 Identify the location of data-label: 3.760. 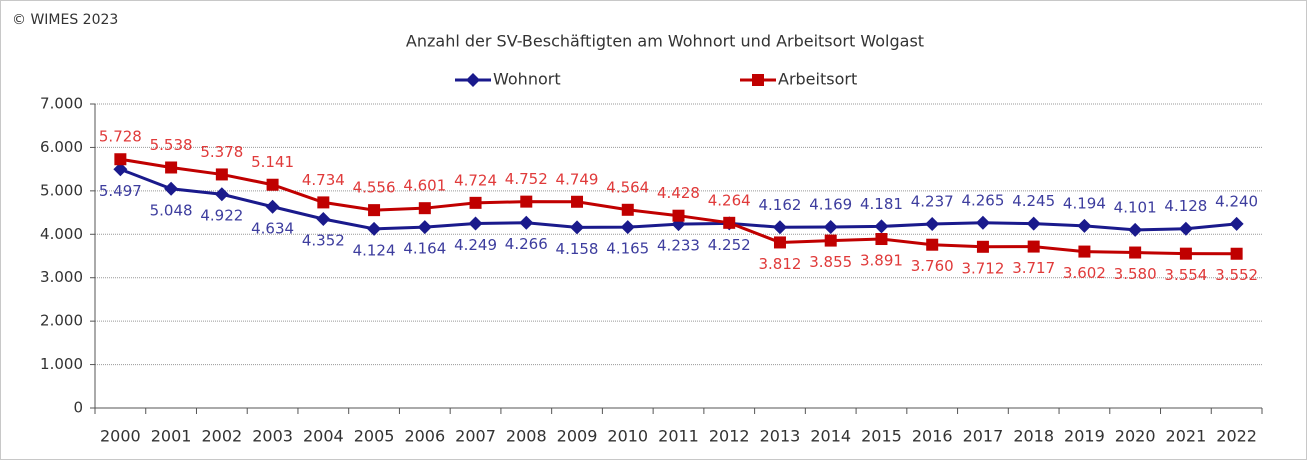
(932, 266).